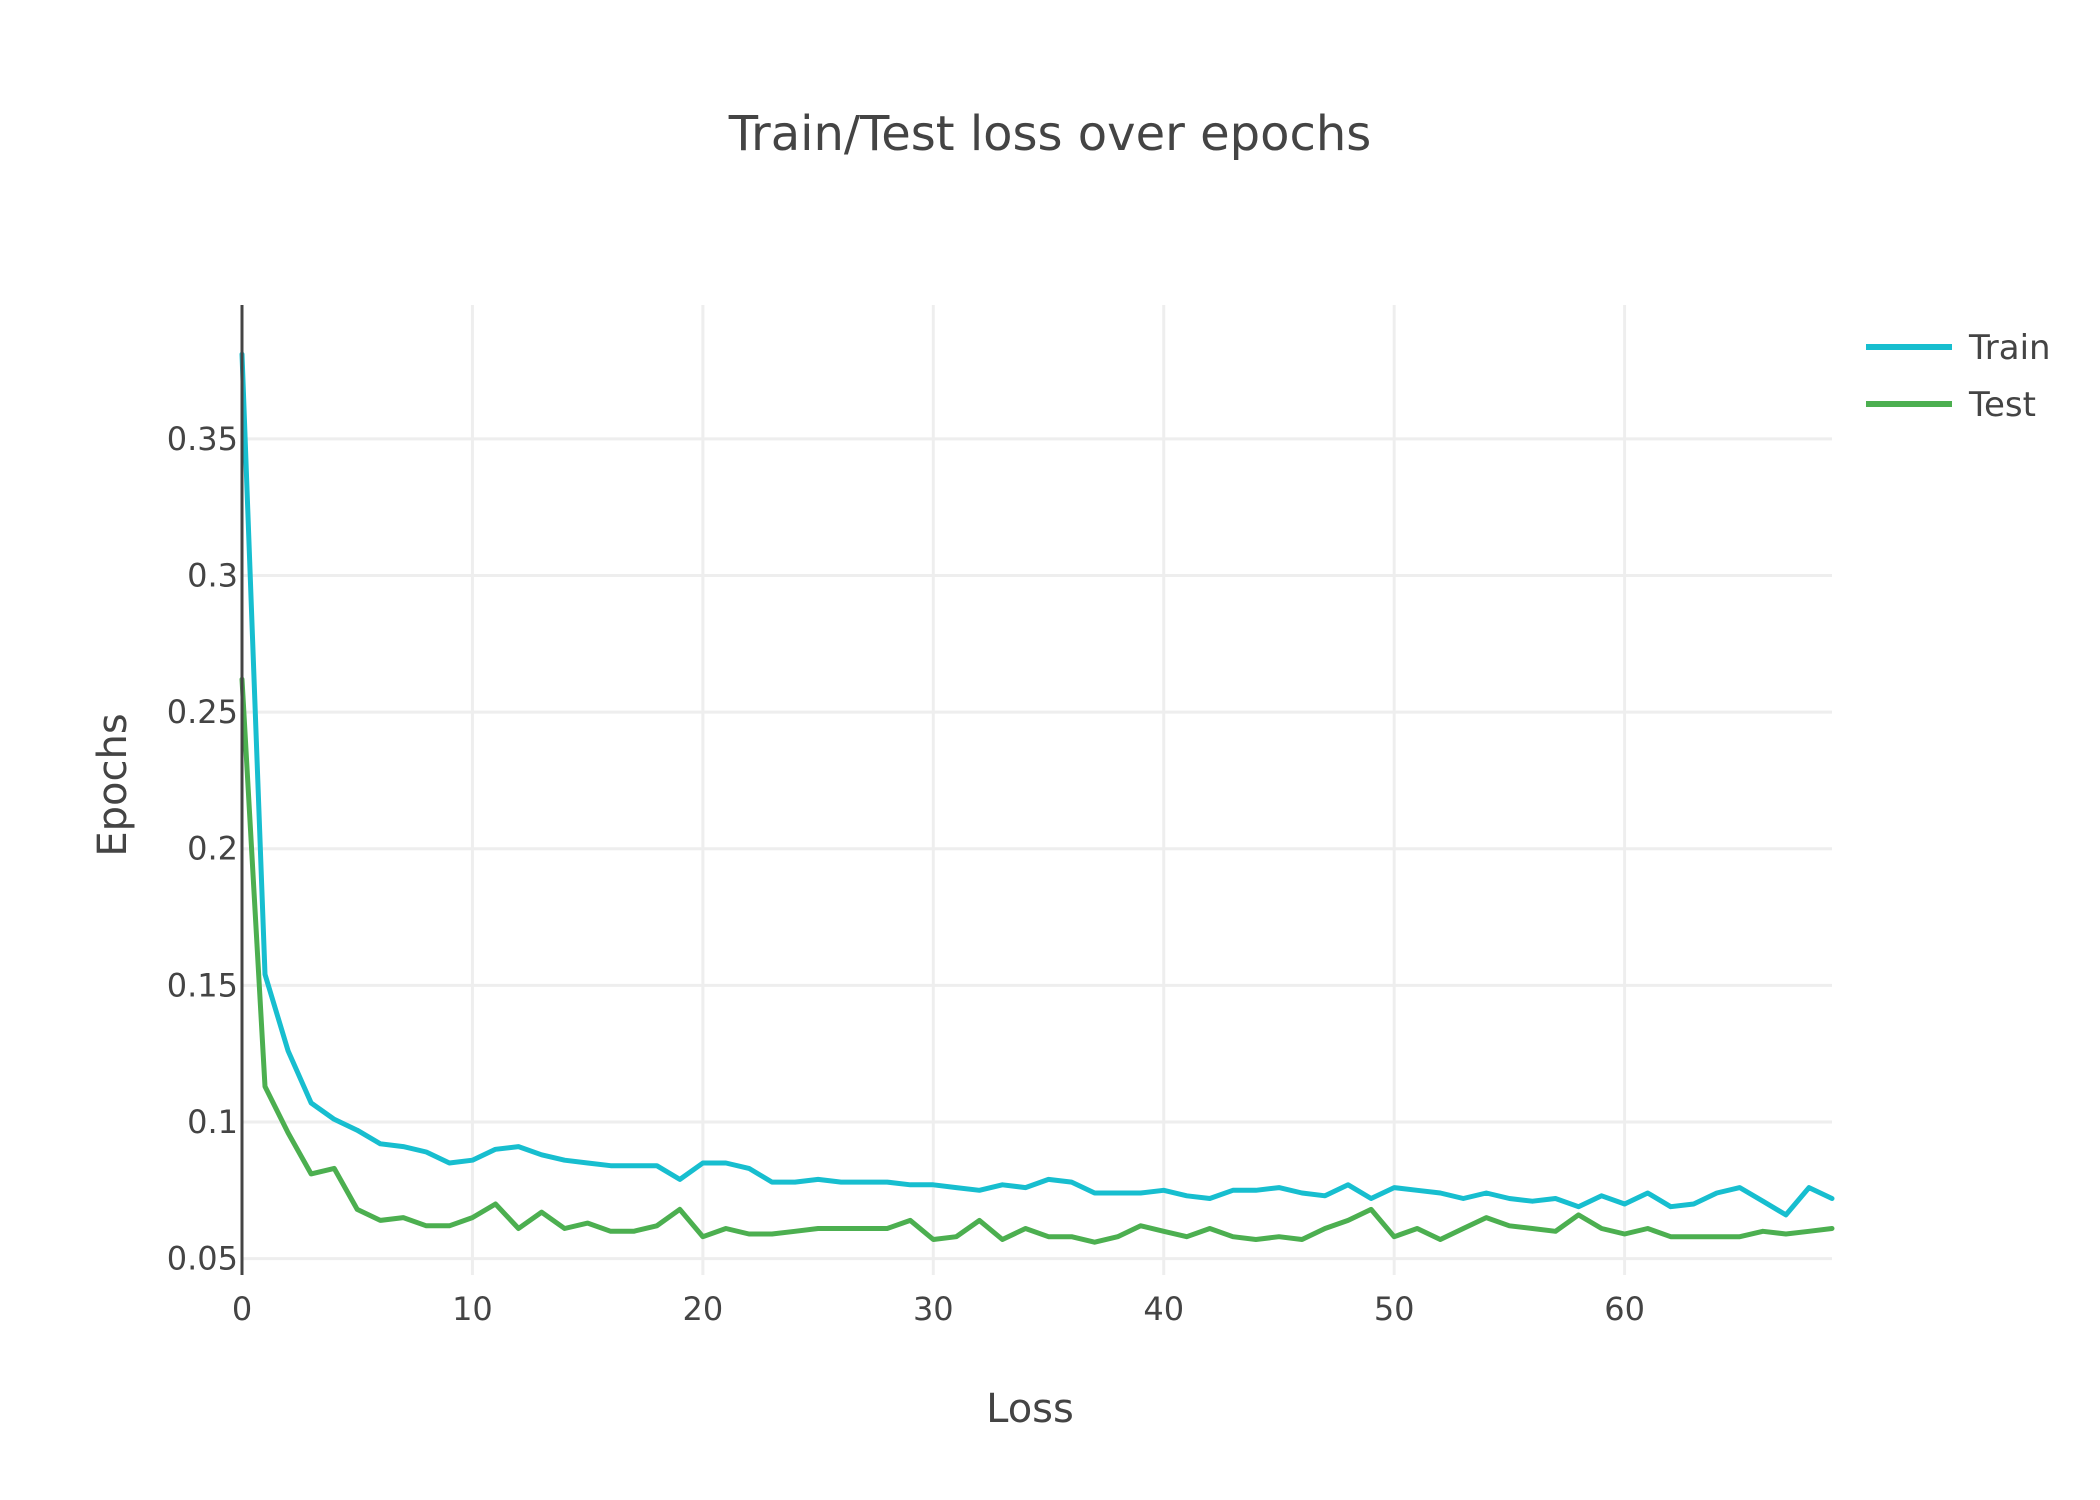 This screenshot has height=1500, width=2100. I want to click on x-tick-label: 20, so click(703, 1309).